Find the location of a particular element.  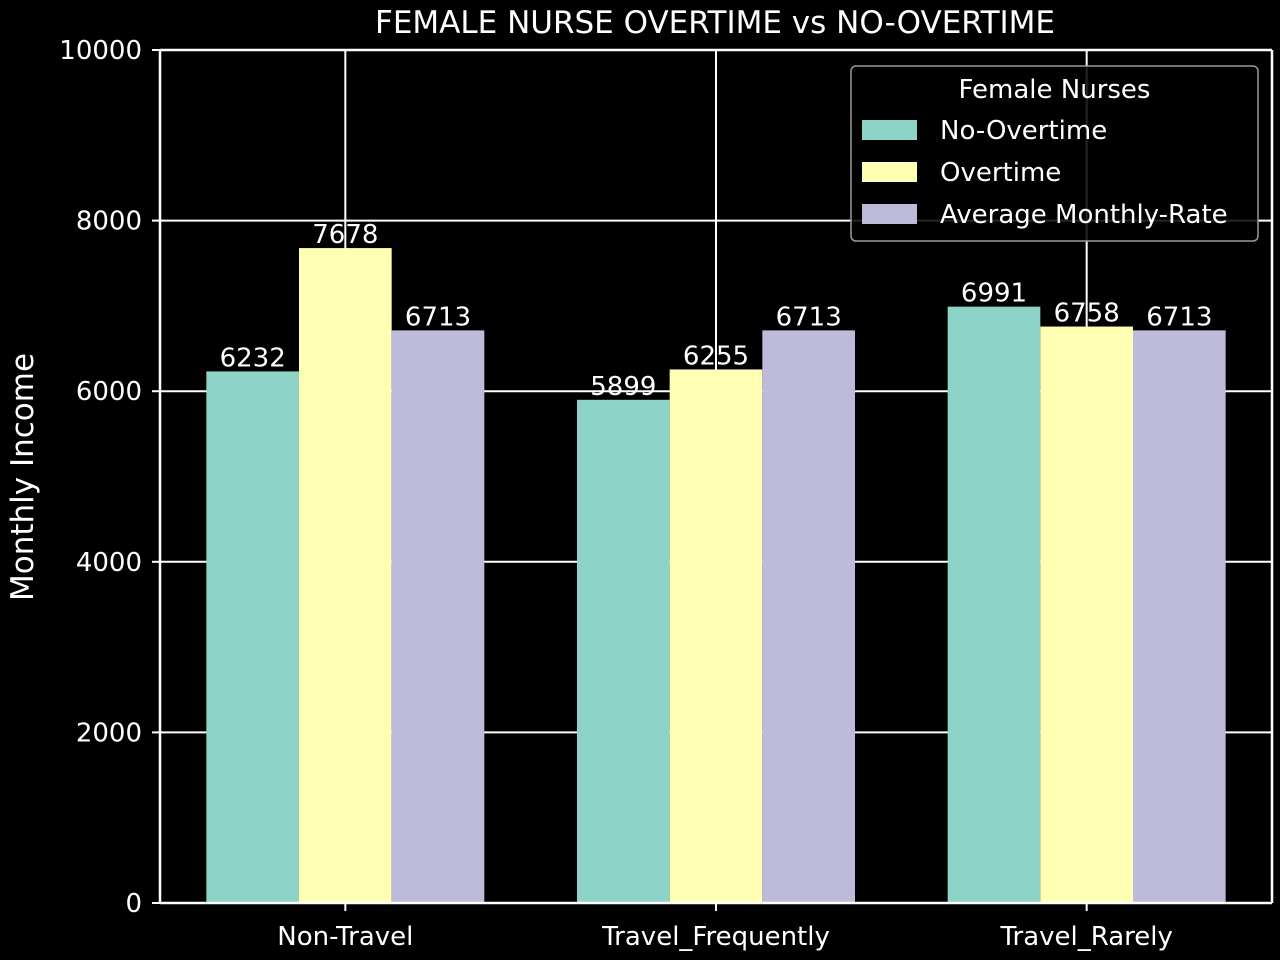

bar-value-label: 5899 is located at coordinates (623, 387).